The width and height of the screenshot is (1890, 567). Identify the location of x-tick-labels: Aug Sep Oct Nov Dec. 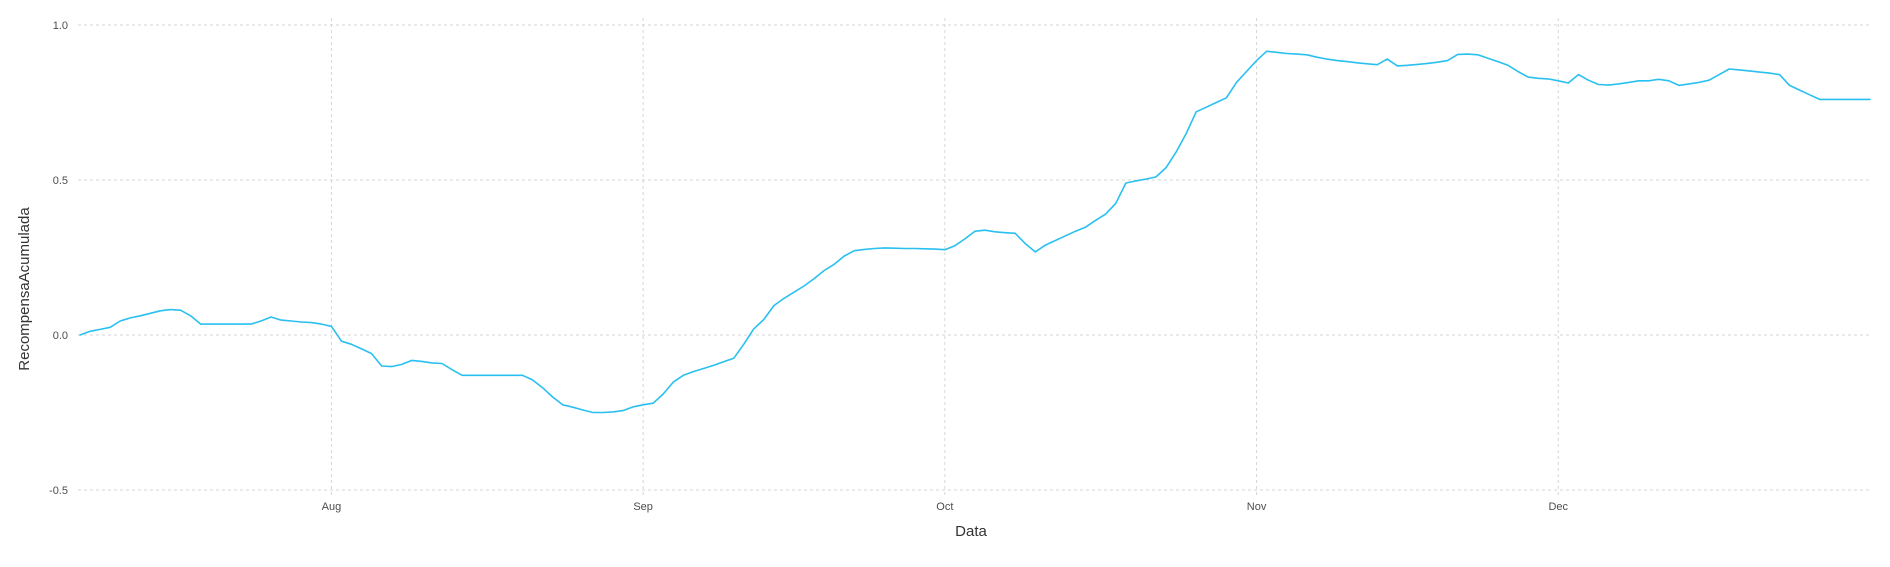
(945, 507).